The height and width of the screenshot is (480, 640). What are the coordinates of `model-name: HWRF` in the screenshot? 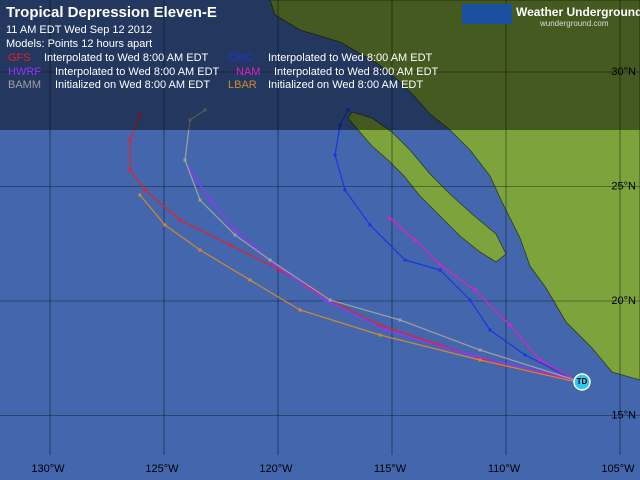 It's located at (24, 72).